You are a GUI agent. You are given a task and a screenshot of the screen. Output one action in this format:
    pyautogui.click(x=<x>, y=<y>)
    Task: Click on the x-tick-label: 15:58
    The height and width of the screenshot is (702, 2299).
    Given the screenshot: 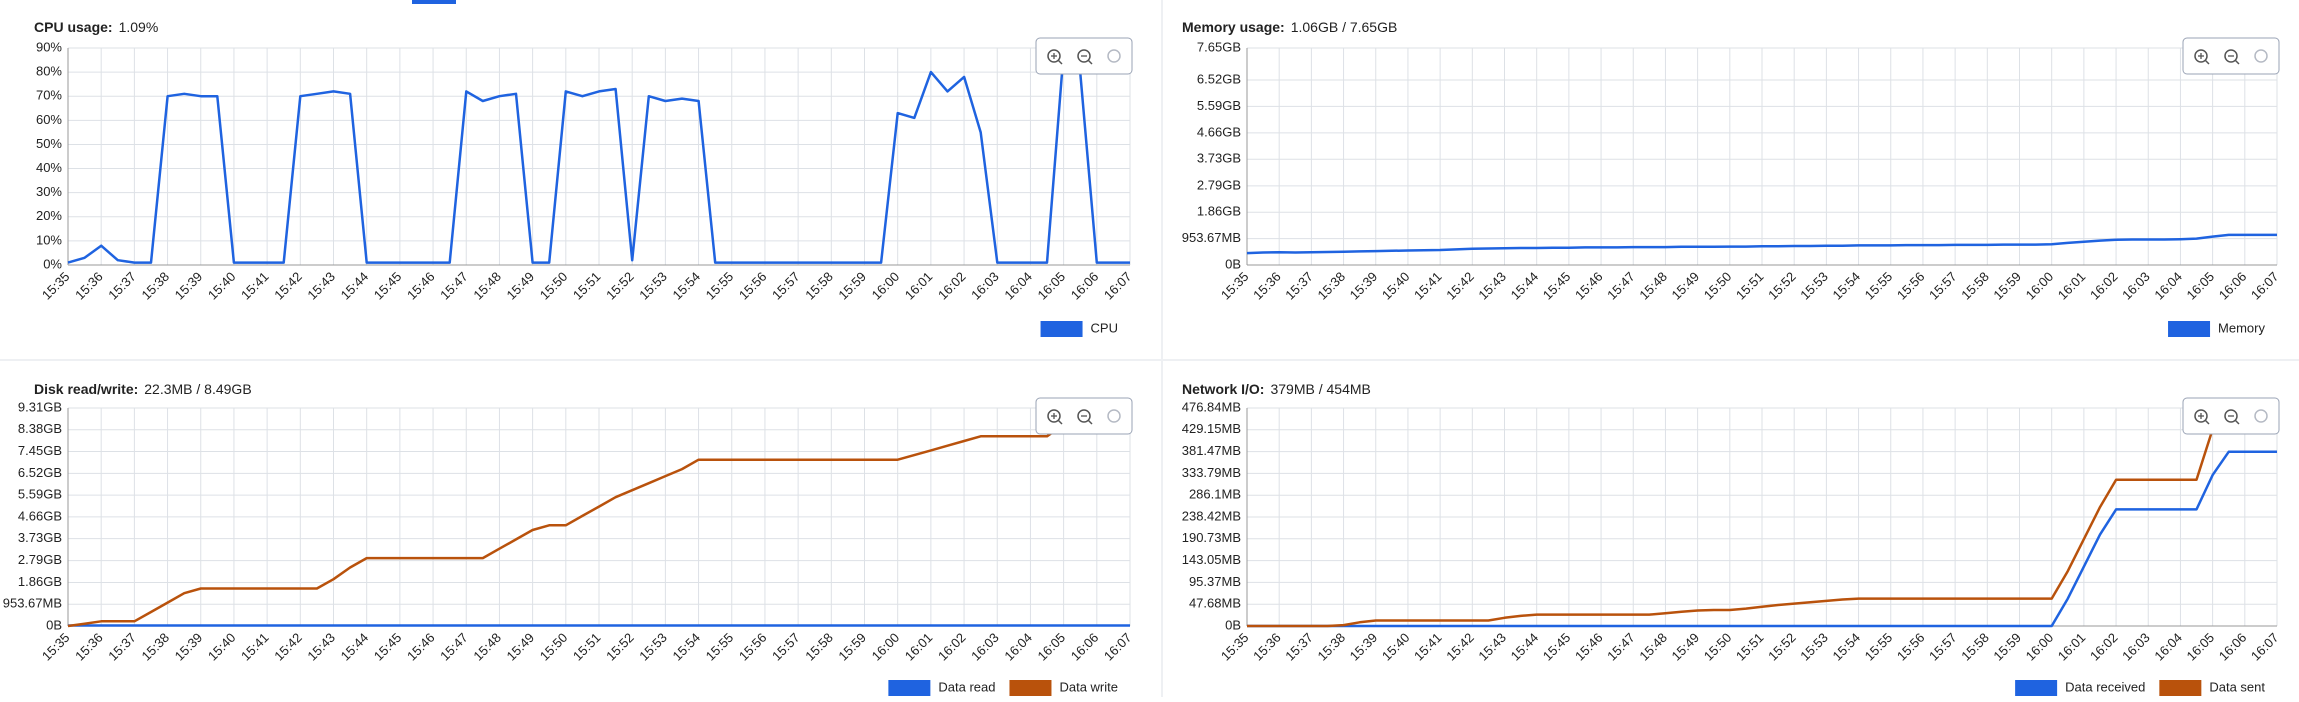 What is the action you would take?
    pyautogui.click(x=819, y=286)
    